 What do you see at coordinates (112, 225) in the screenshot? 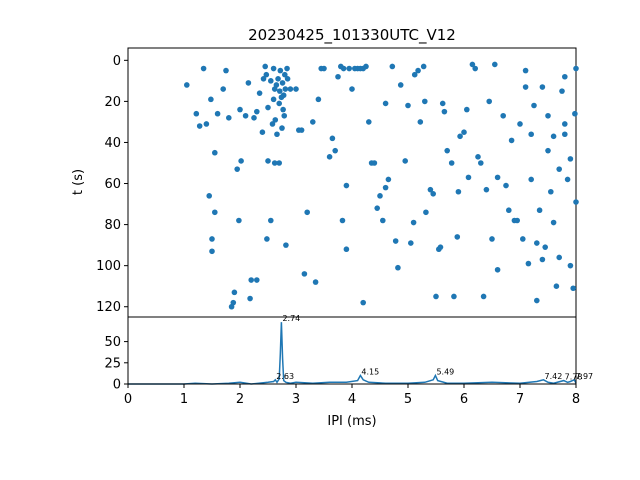
I see `scatter-y-tick-label: 80` at bounding box center [112, 225].